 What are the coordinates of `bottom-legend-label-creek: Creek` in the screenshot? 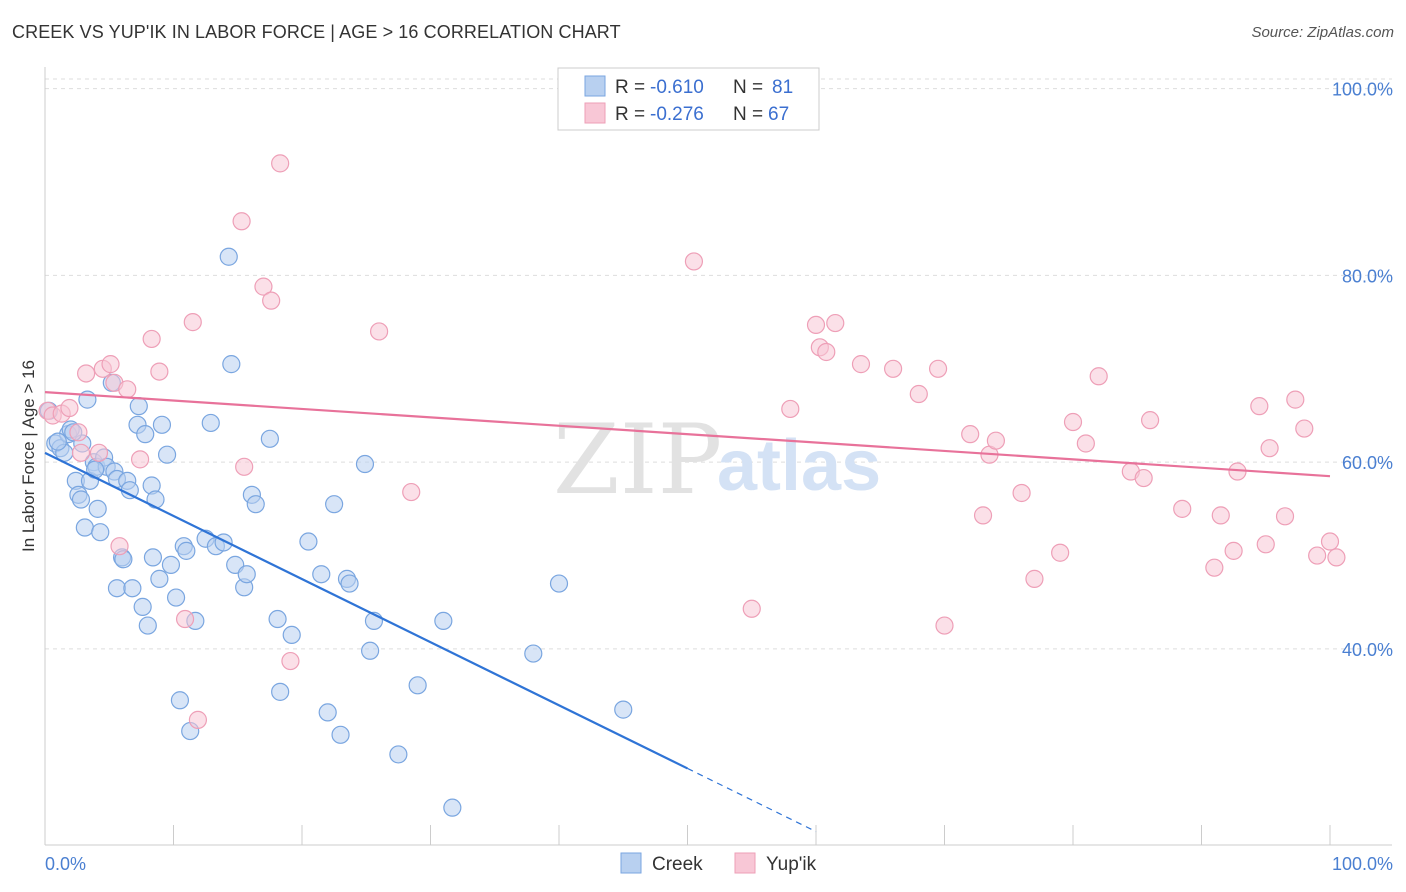 It's located at (677, 864).